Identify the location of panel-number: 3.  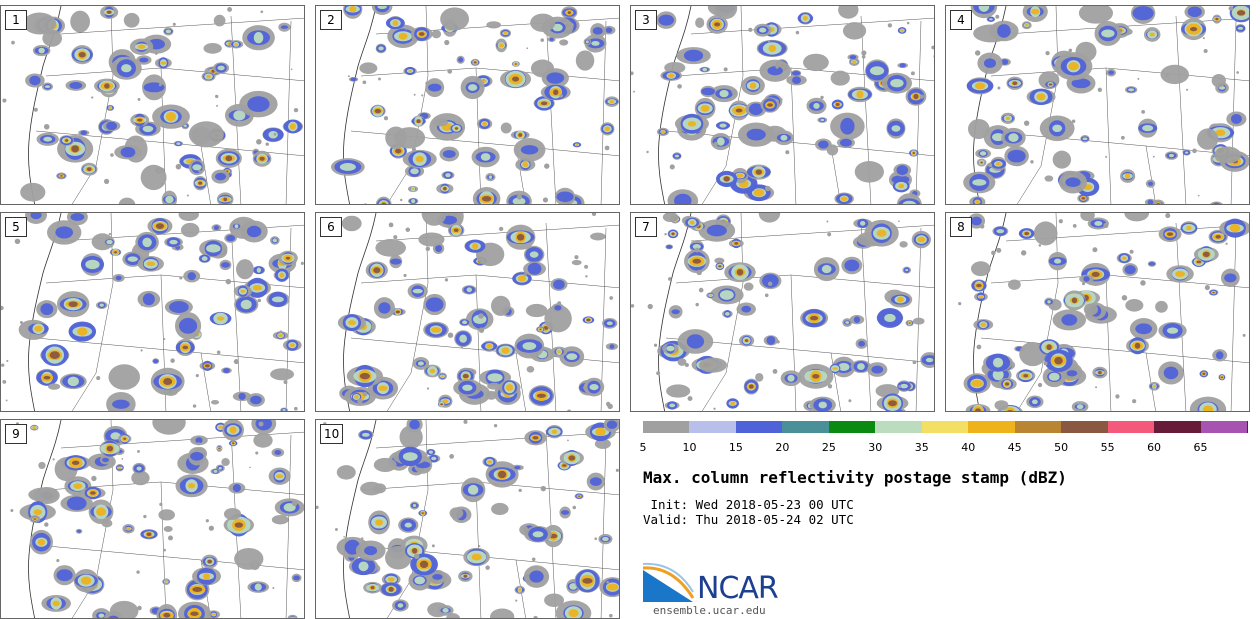
(646, 20).